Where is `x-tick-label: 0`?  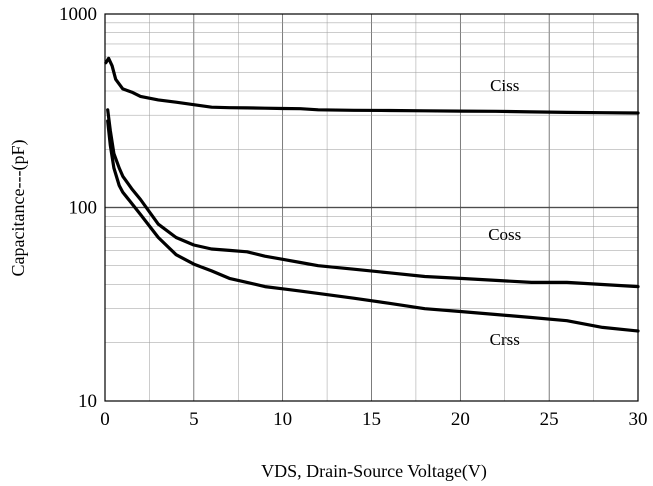 x-tick-label: 0 is located at coordinates (105, 419).